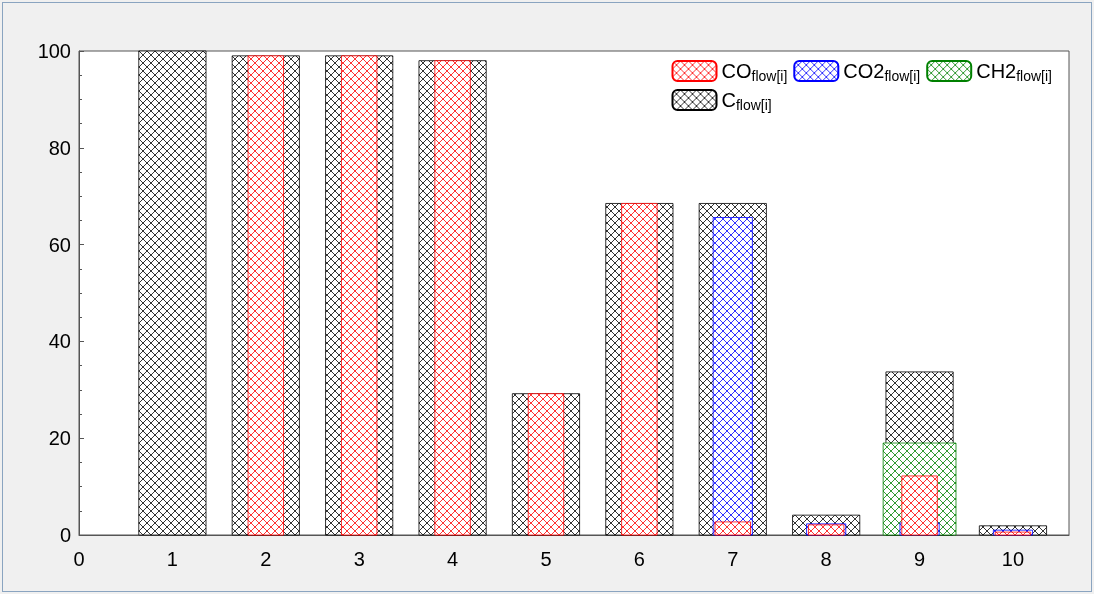  Describe the element at coordinates (172, 559) in the screenshot. I see `x-tick-label: 1` at that location.